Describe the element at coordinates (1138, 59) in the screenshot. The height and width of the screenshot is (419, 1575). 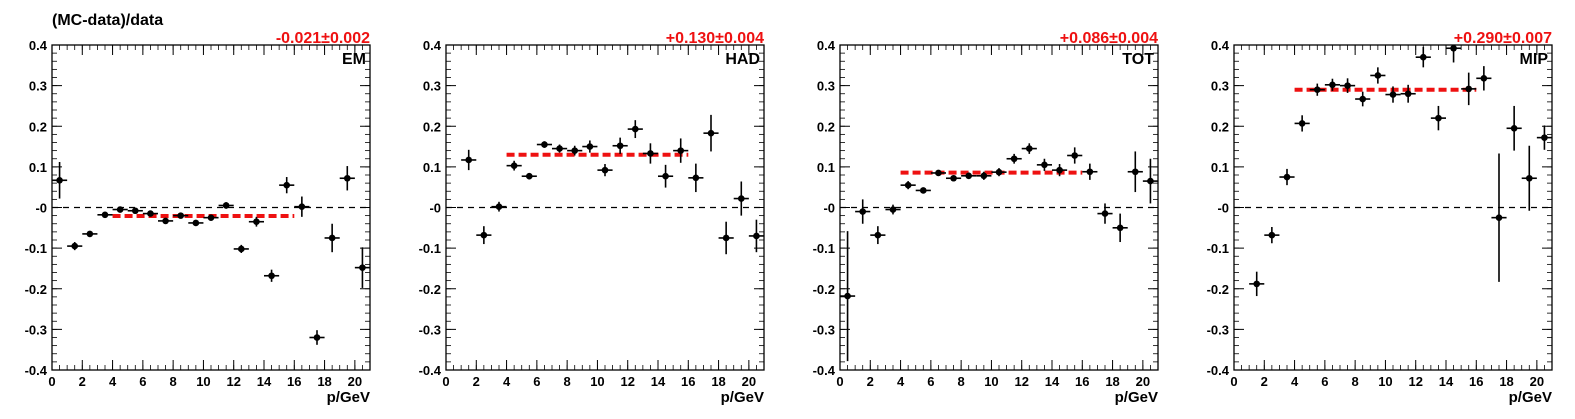
I see `panel-label: TOT` at that location.